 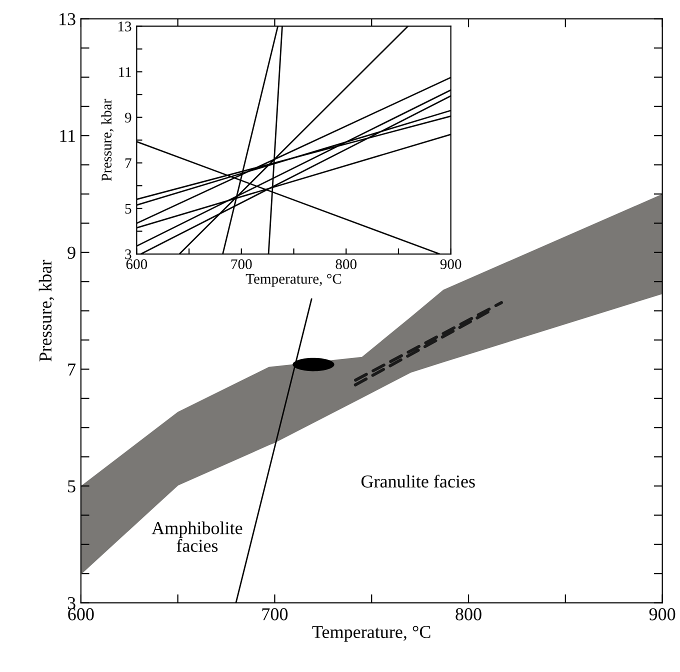 What do you see at coordinates (418, 481) in the screenshot?
I see `annotation: Granulite facies` at bounding box center [418, 481].